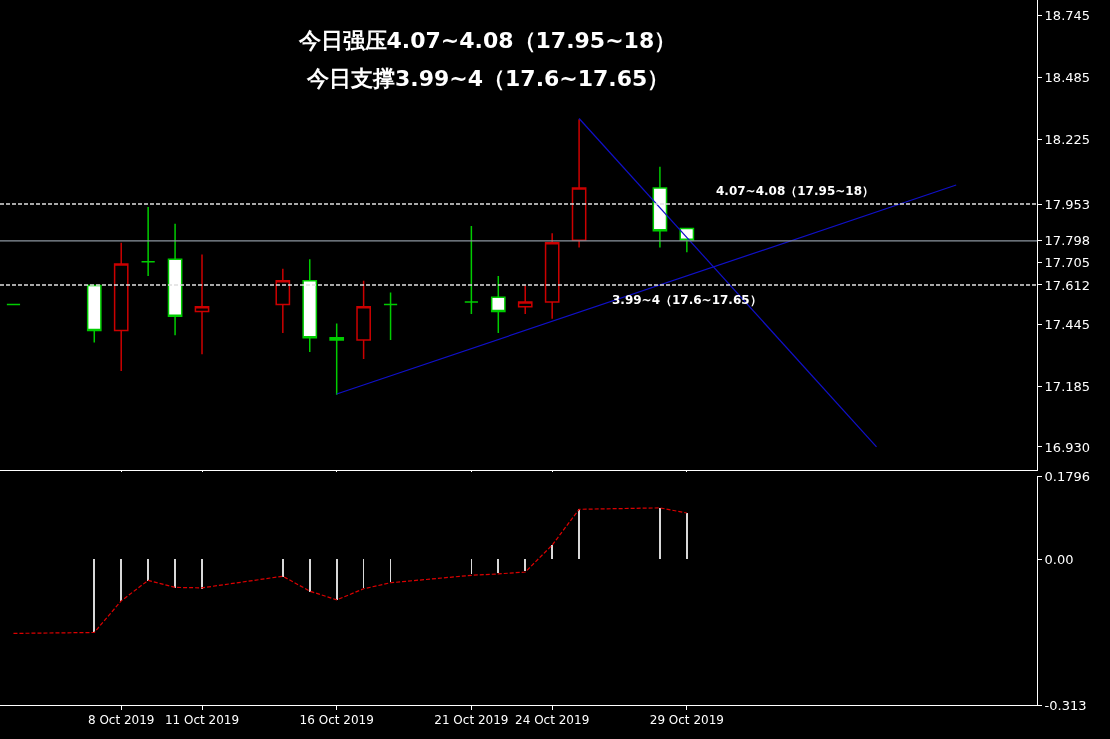 This screenshot has width=1110, height=739. Describe the element at coordinates (1067, 204) in the screenshot. I see `y-tick-label: 17.953` at that location.